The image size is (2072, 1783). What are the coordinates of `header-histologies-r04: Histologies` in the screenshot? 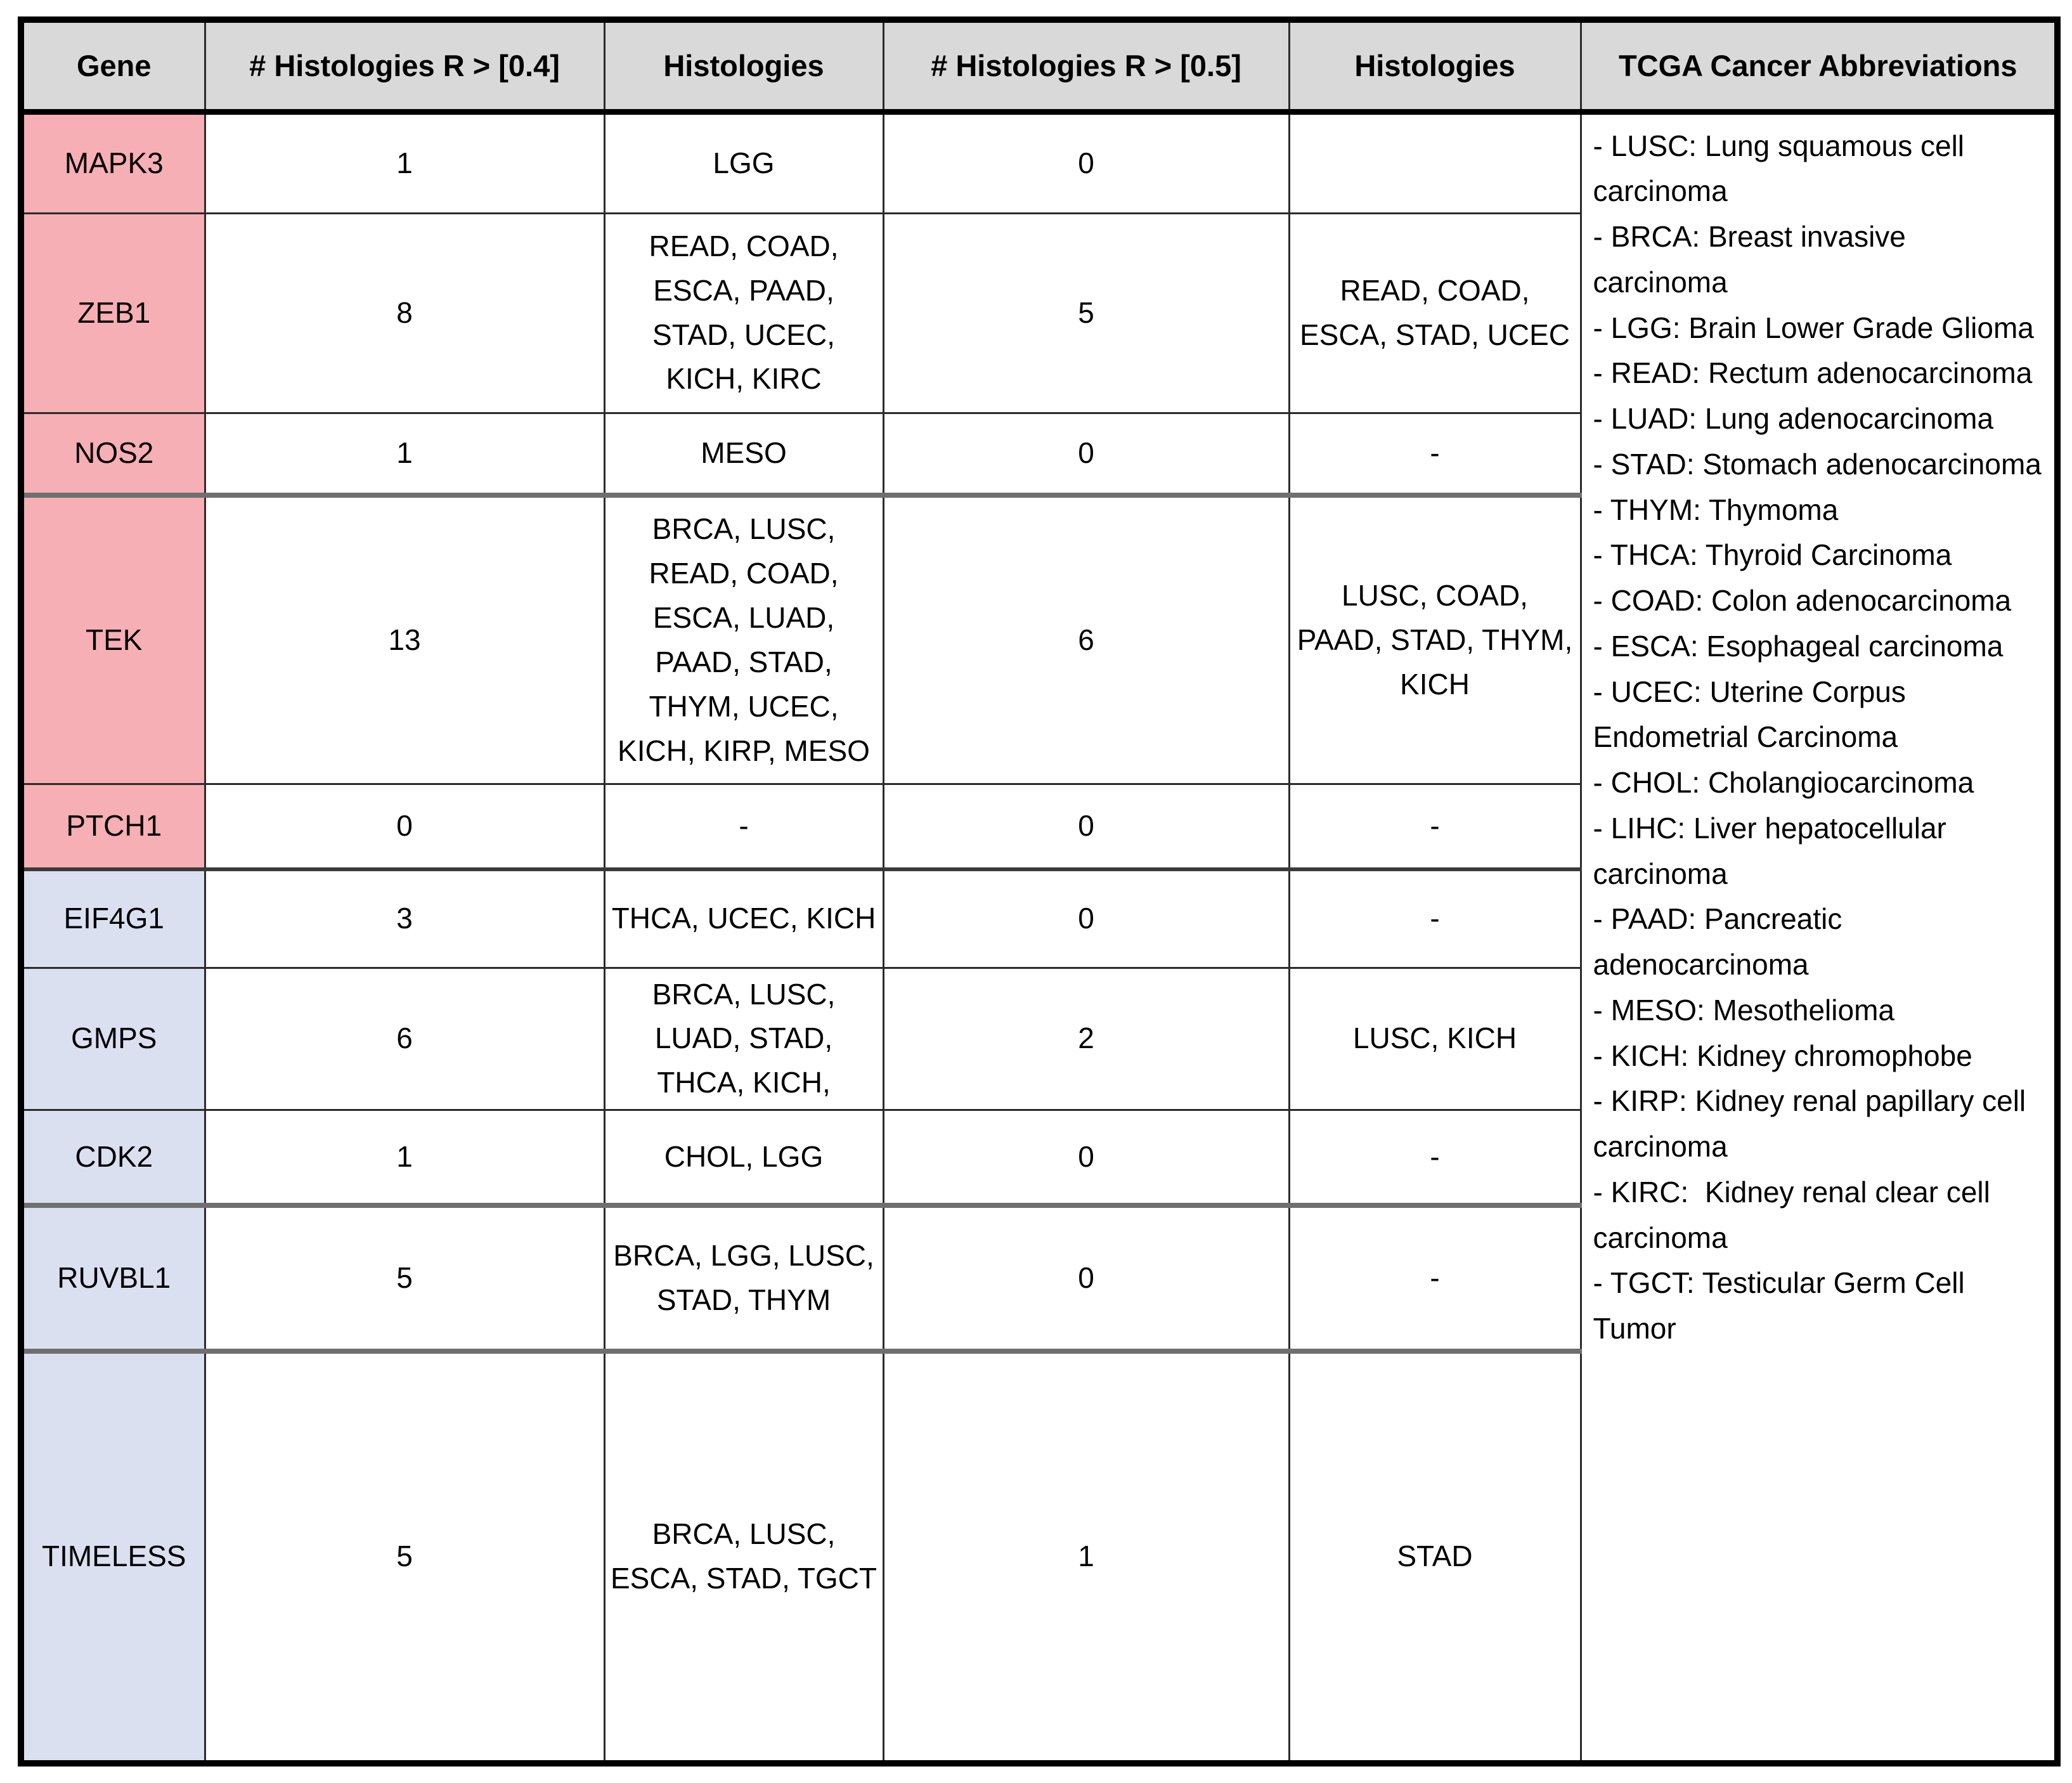 It's located at (743, 67).